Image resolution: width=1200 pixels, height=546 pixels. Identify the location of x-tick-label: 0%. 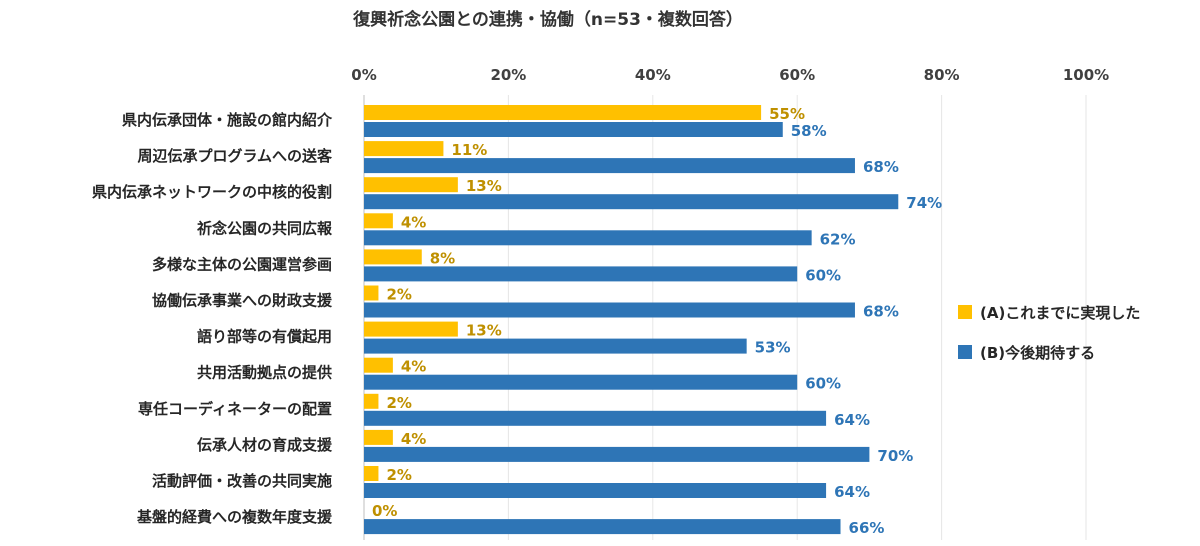
(363, 75).